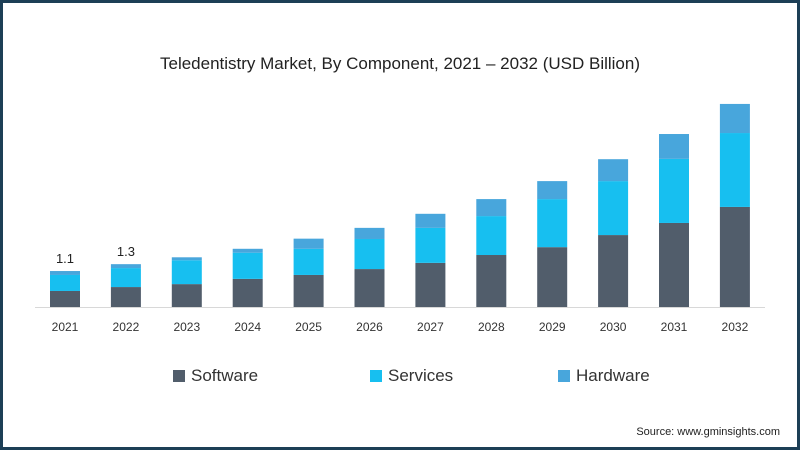 Image resolution: width=800 pixels, height=450 pixels. What do you see at coordinates (613, 327) in the screenshot?
I see `x-tick-label: 2030` at bounding box center [613, 327].